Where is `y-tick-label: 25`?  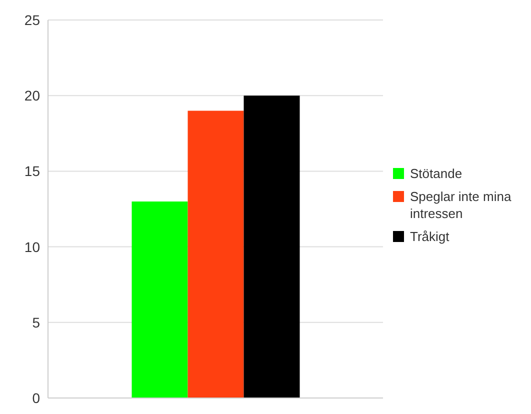
y-tick-label: 25 is located at coordinates (32, 20).